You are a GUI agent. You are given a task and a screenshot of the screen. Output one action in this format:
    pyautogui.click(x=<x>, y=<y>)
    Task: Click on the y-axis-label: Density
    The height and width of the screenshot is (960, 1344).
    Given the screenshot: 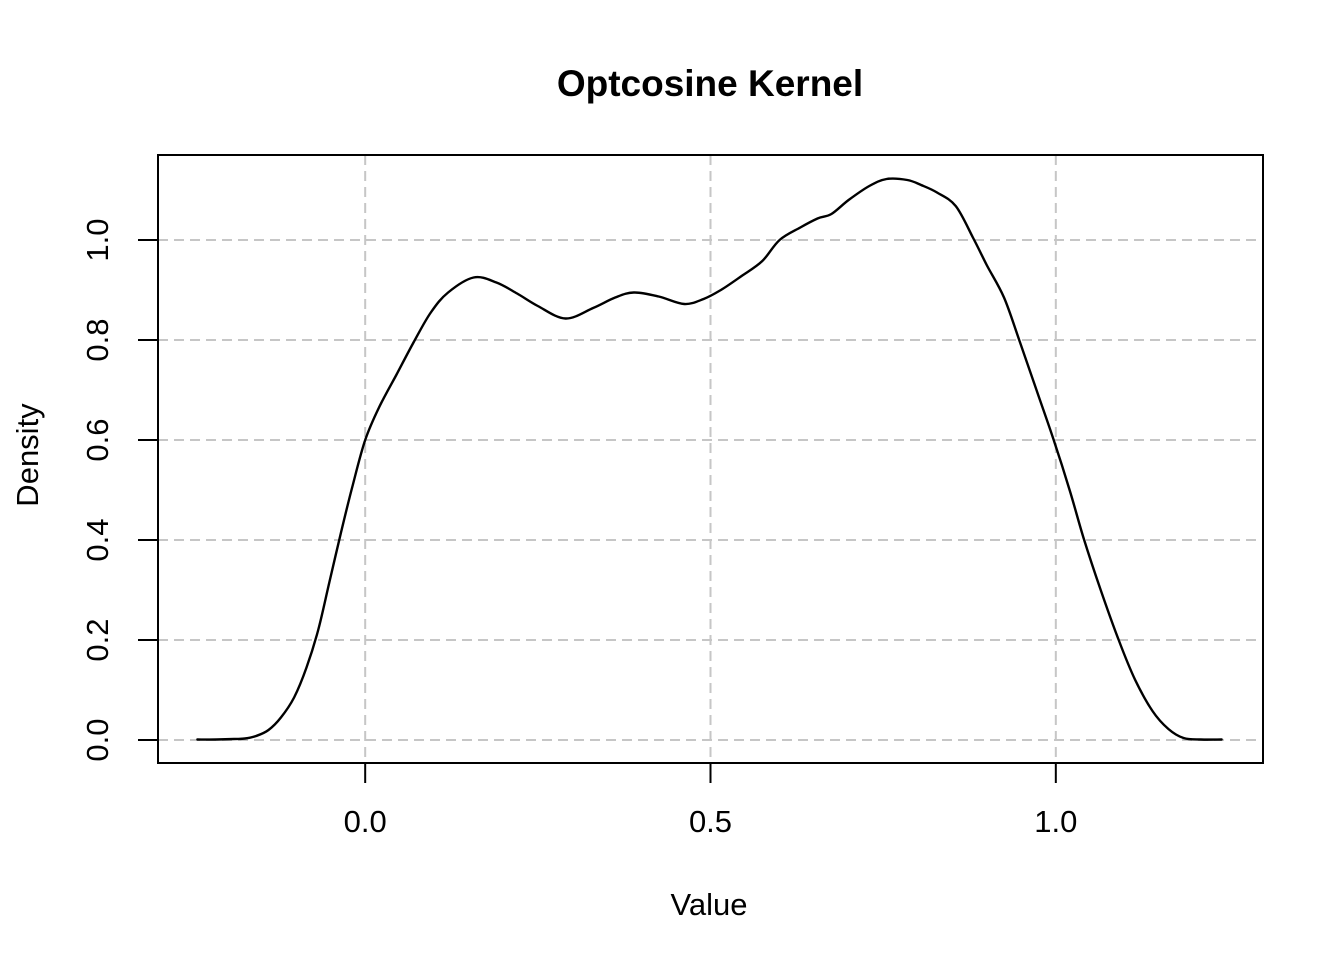 What is the action you would take?
    pyautogui.click(x=27, y=455)
    